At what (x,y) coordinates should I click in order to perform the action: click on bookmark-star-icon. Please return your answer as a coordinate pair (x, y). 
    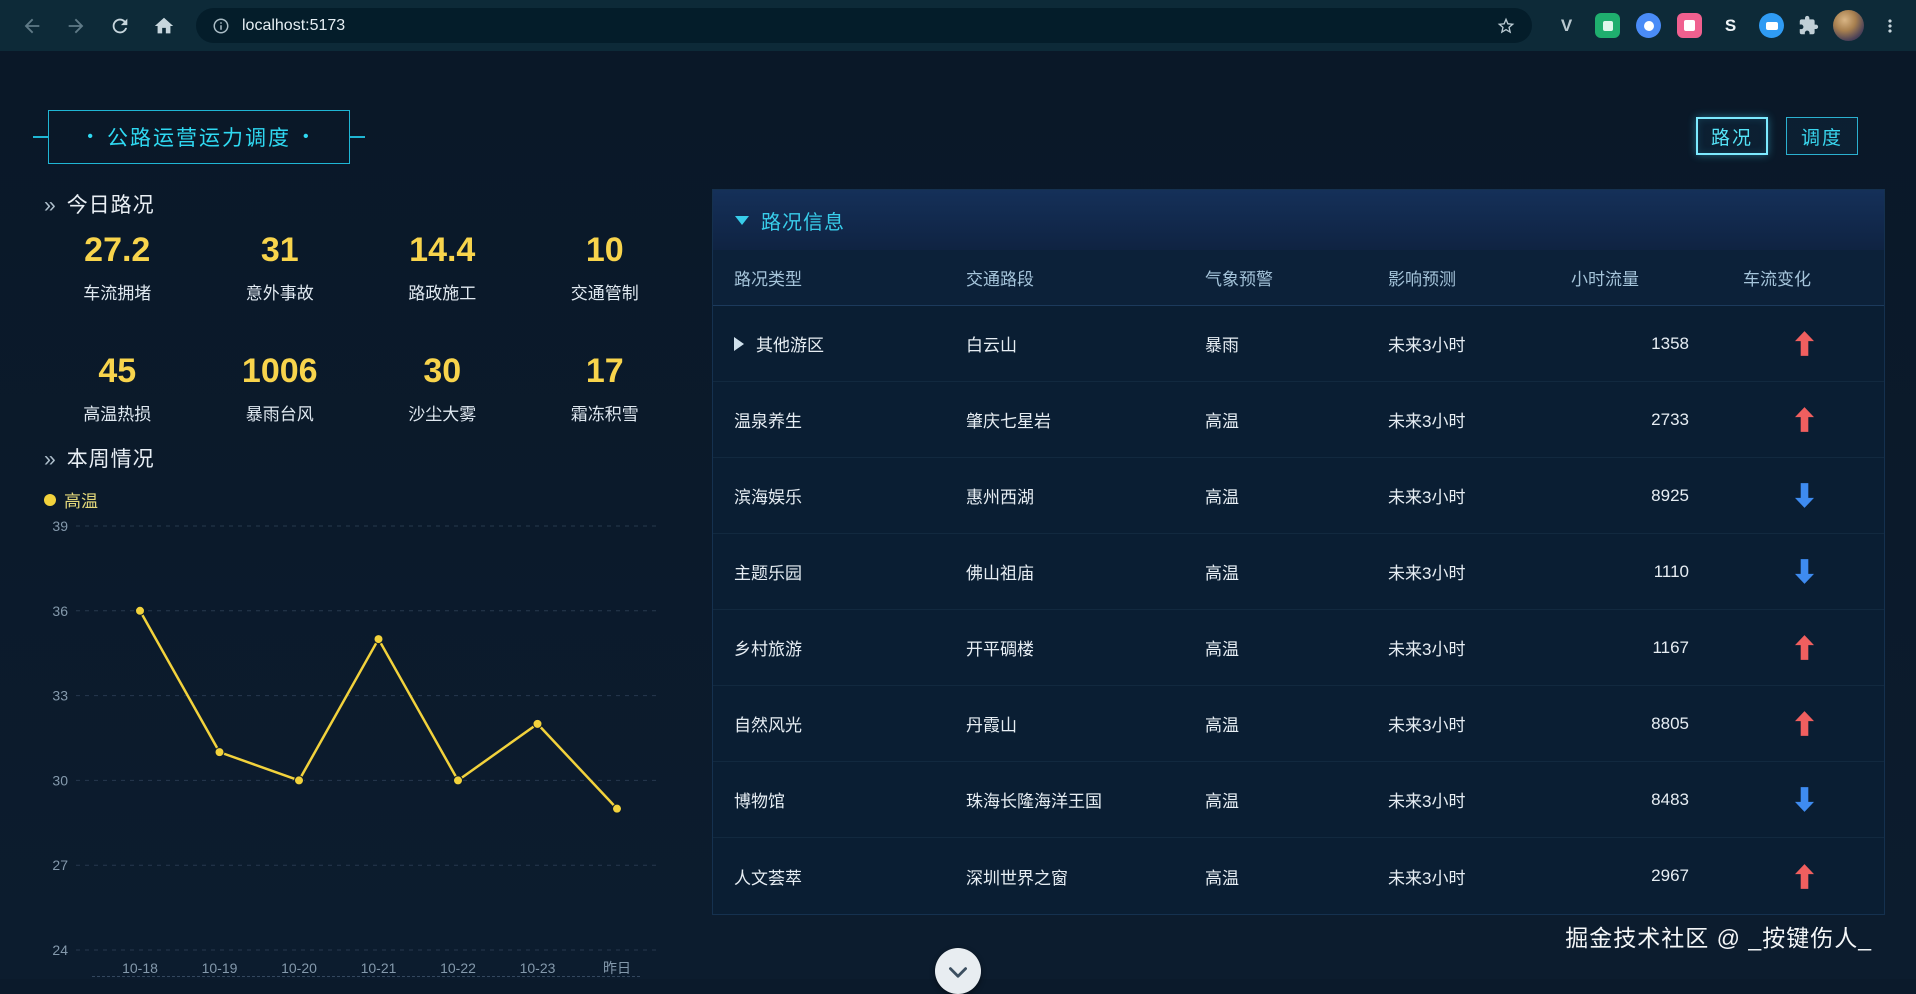
    Looking at the image, I should click on (1506, 26).